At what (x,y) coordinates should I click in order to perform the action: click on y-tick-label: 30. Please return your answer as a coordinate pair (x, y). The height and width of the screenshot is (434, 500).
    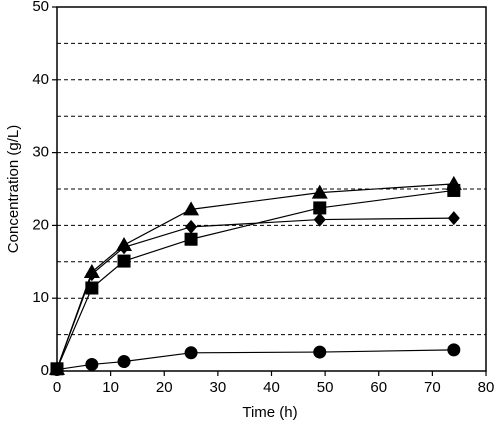
    Looking at the image, I should click on (40, 152).